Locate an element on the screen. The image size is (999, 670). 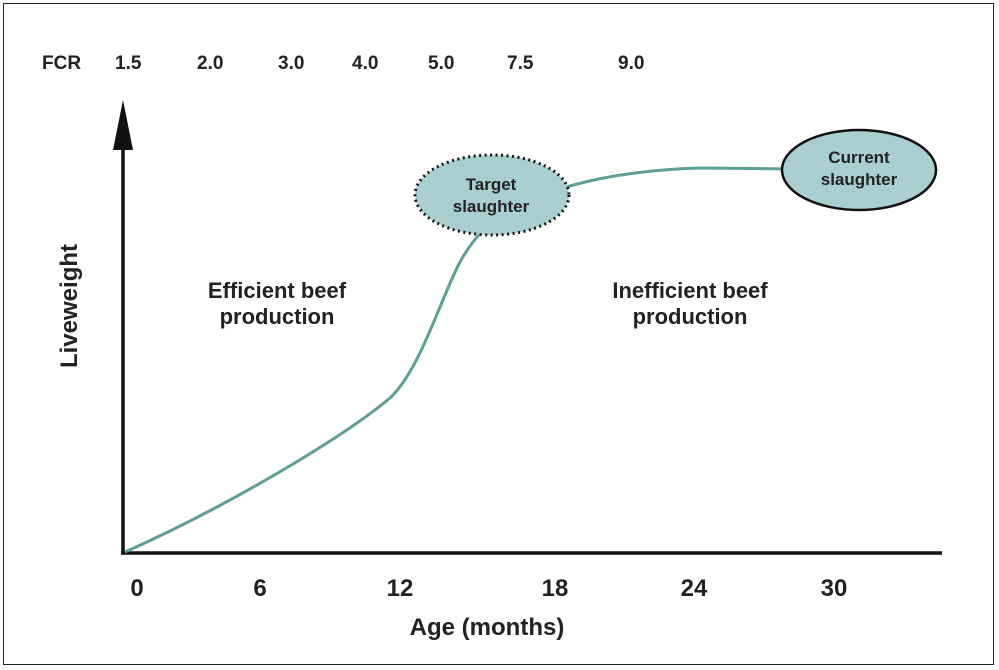
x-tick-30: 30 is located at coordinates (834, 588).